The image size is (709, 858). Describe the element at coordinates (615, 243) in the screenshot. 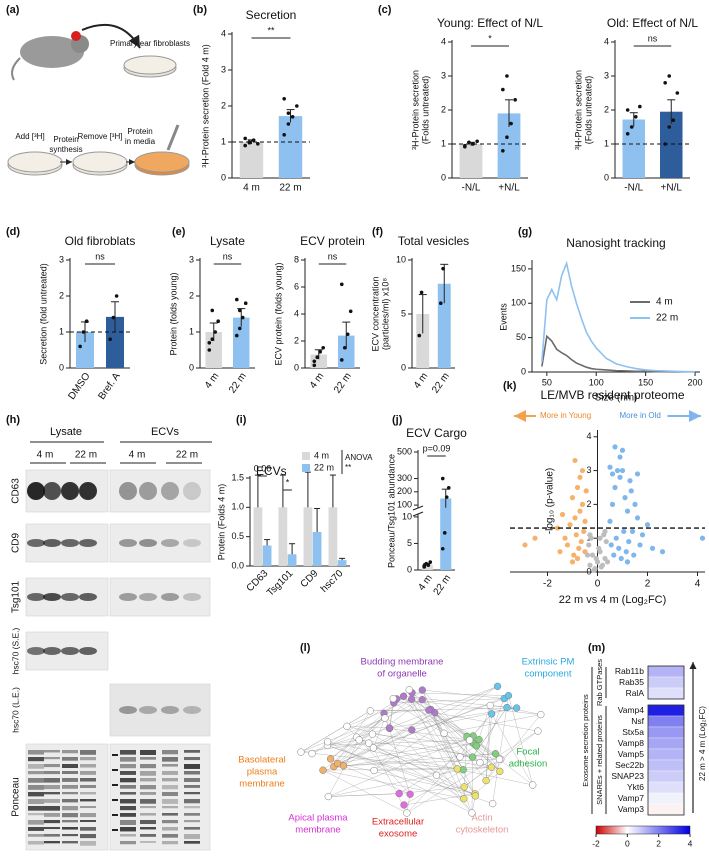

I see `chart-title: Nanosight tracking` at that location.